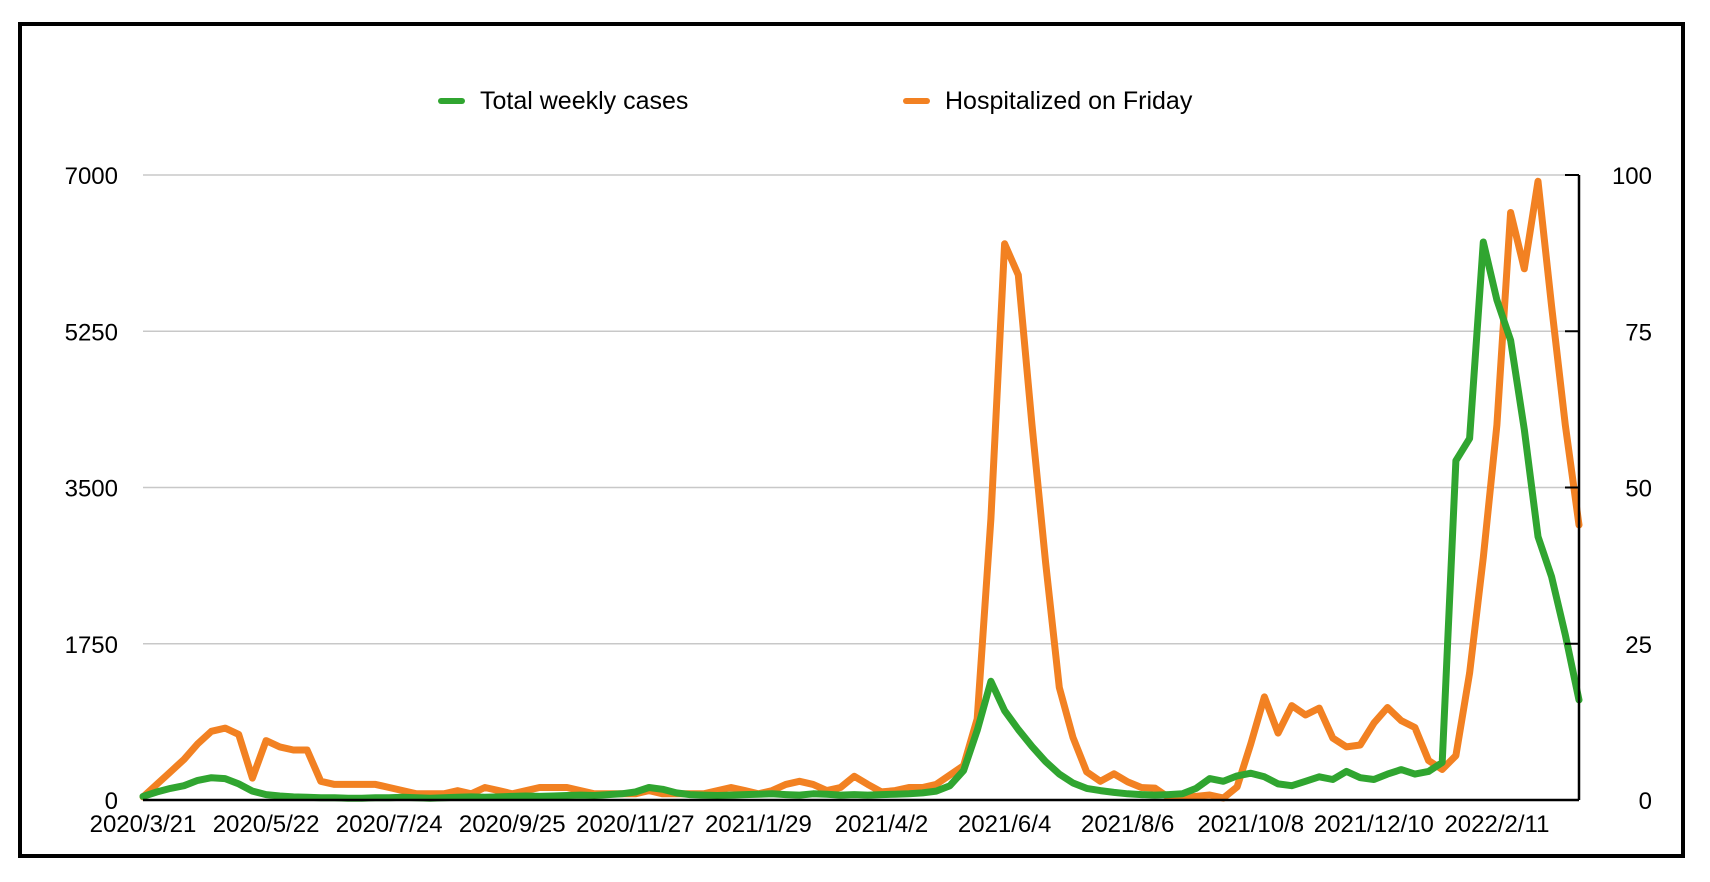 Image resolution: width=1710 pixels, height=882 pixels. Describe the element at coordinates (91, 489) in the screenshot. I see `y-axis-left-tick-label: 3500` at that location.